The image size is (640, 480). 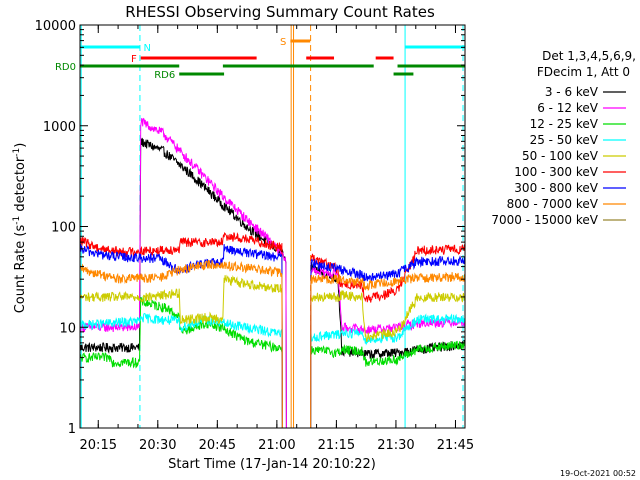 What do you see at coordinates (589, 56) in the screenshot?
I see `legend-title-1: Det 1,3,4,5,6,9,` at bounding box center [589, 56].